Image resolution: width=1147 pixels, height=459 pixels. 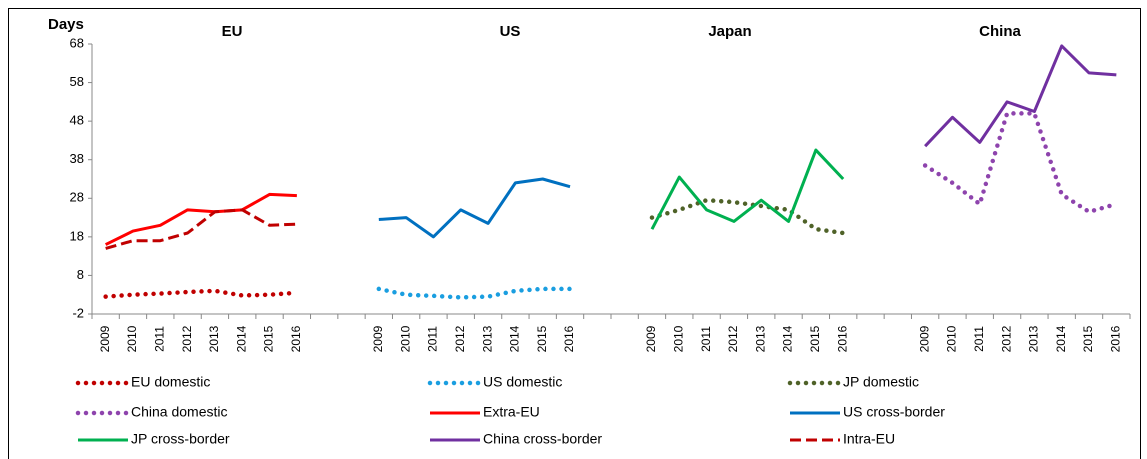 I want to click on panel-title: China, so click(x=1000, y=31).